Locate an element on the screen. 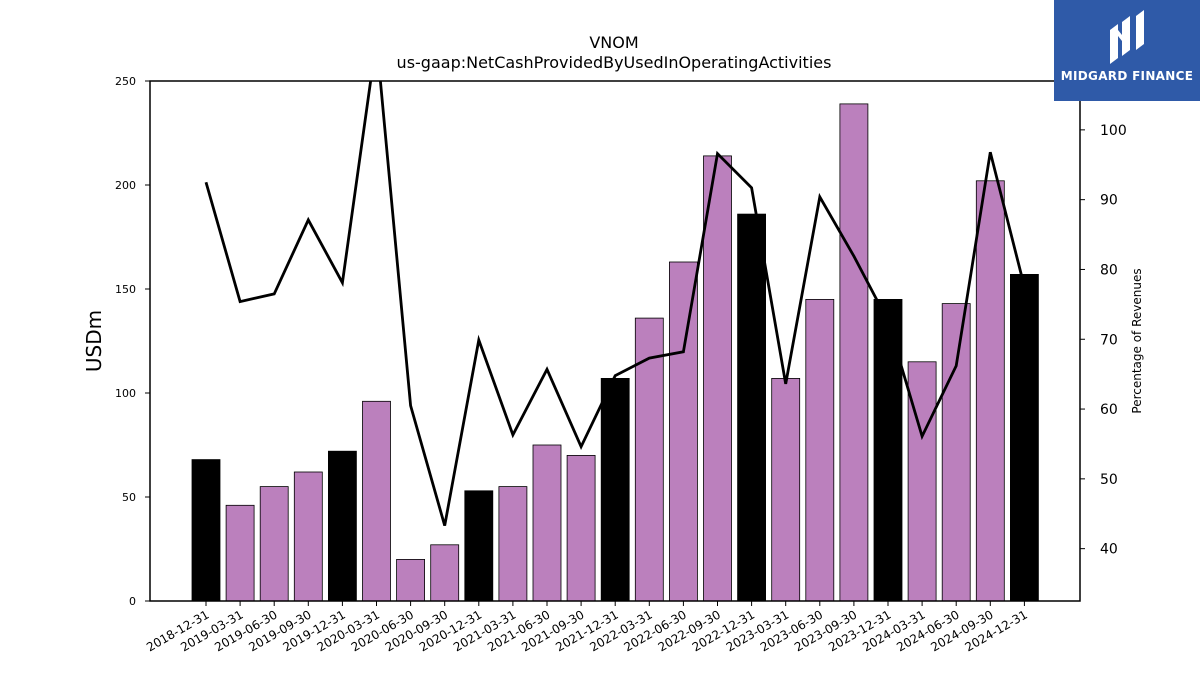  y-tick-label: 200 is located at coordinates (125, 185).